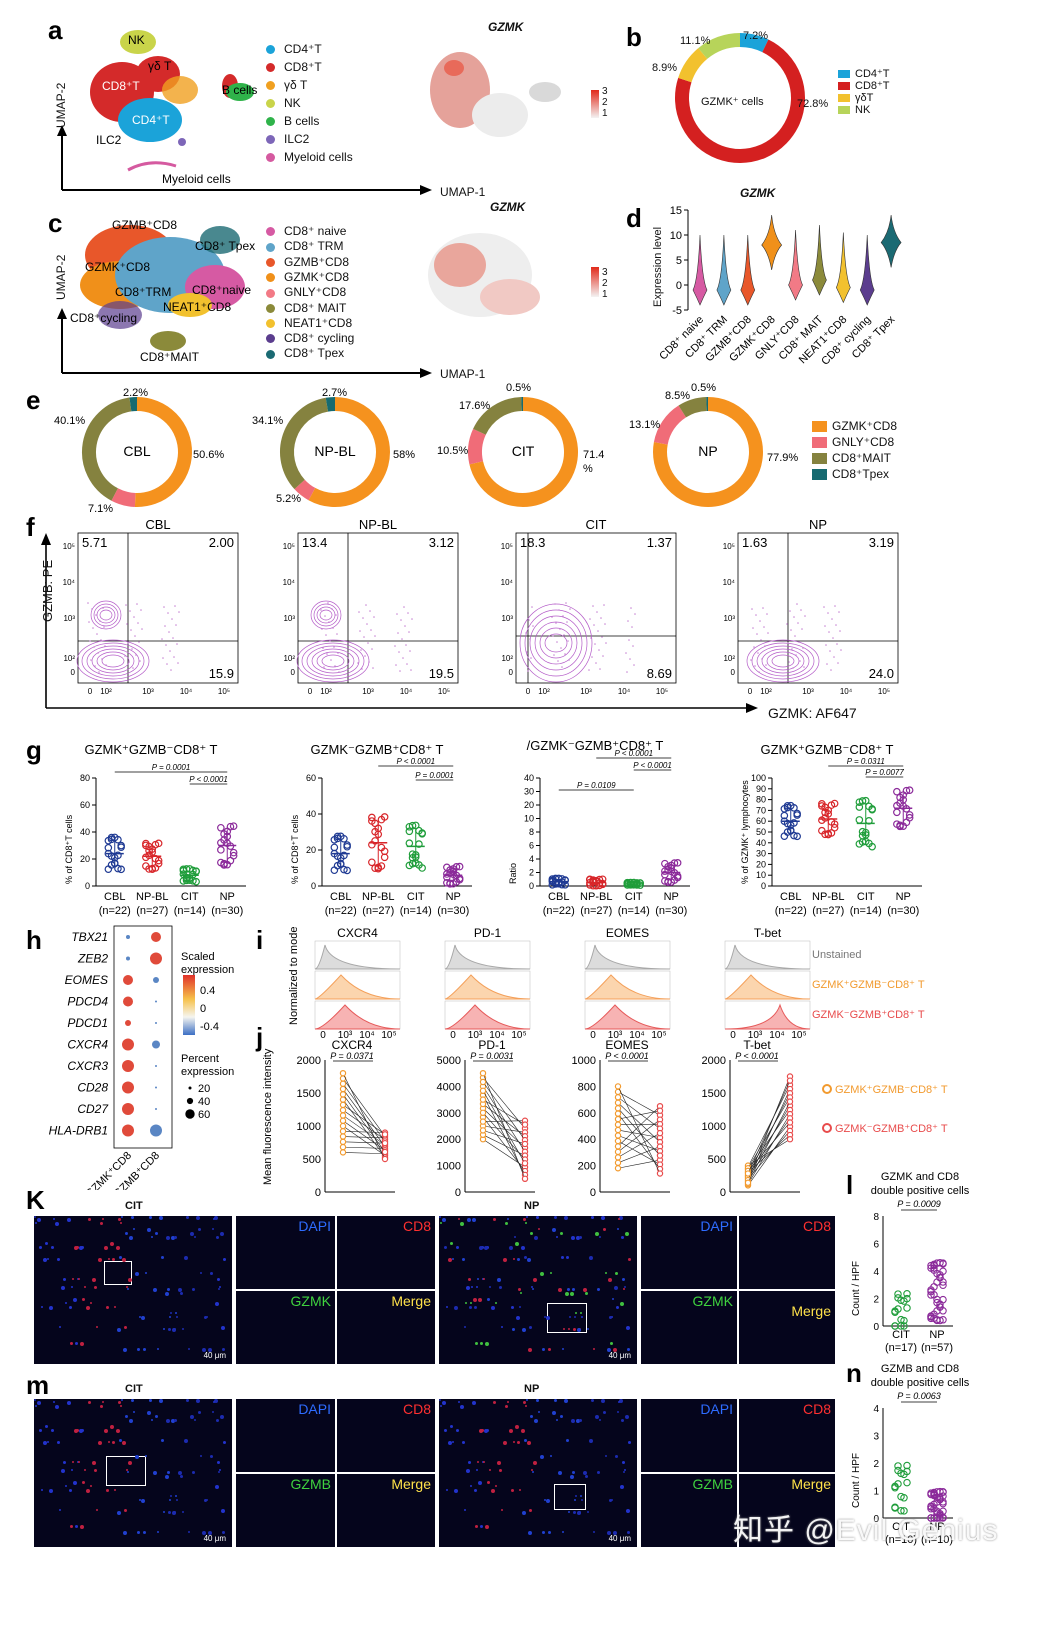 The height and width of the screenshot is (1632, 1047). Describe the element at coordinates (901, 1348) in the screenshot. I see `n-label: (n=17)` at that location.